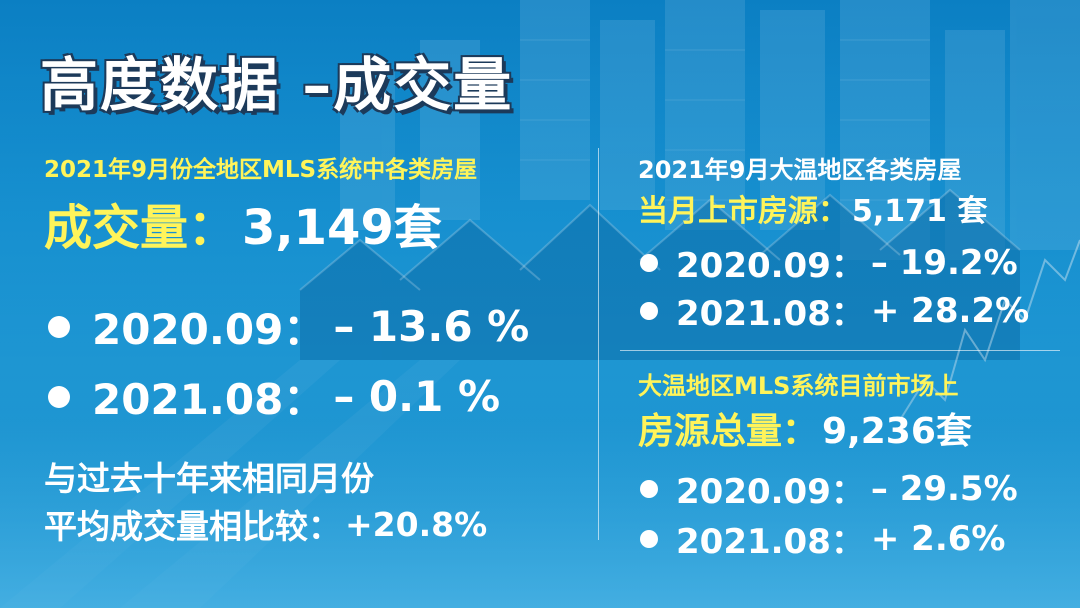 The image size is (1080, 608). I want to click on left-compare-label: 平均成交量相比较：, so click(192, 526).